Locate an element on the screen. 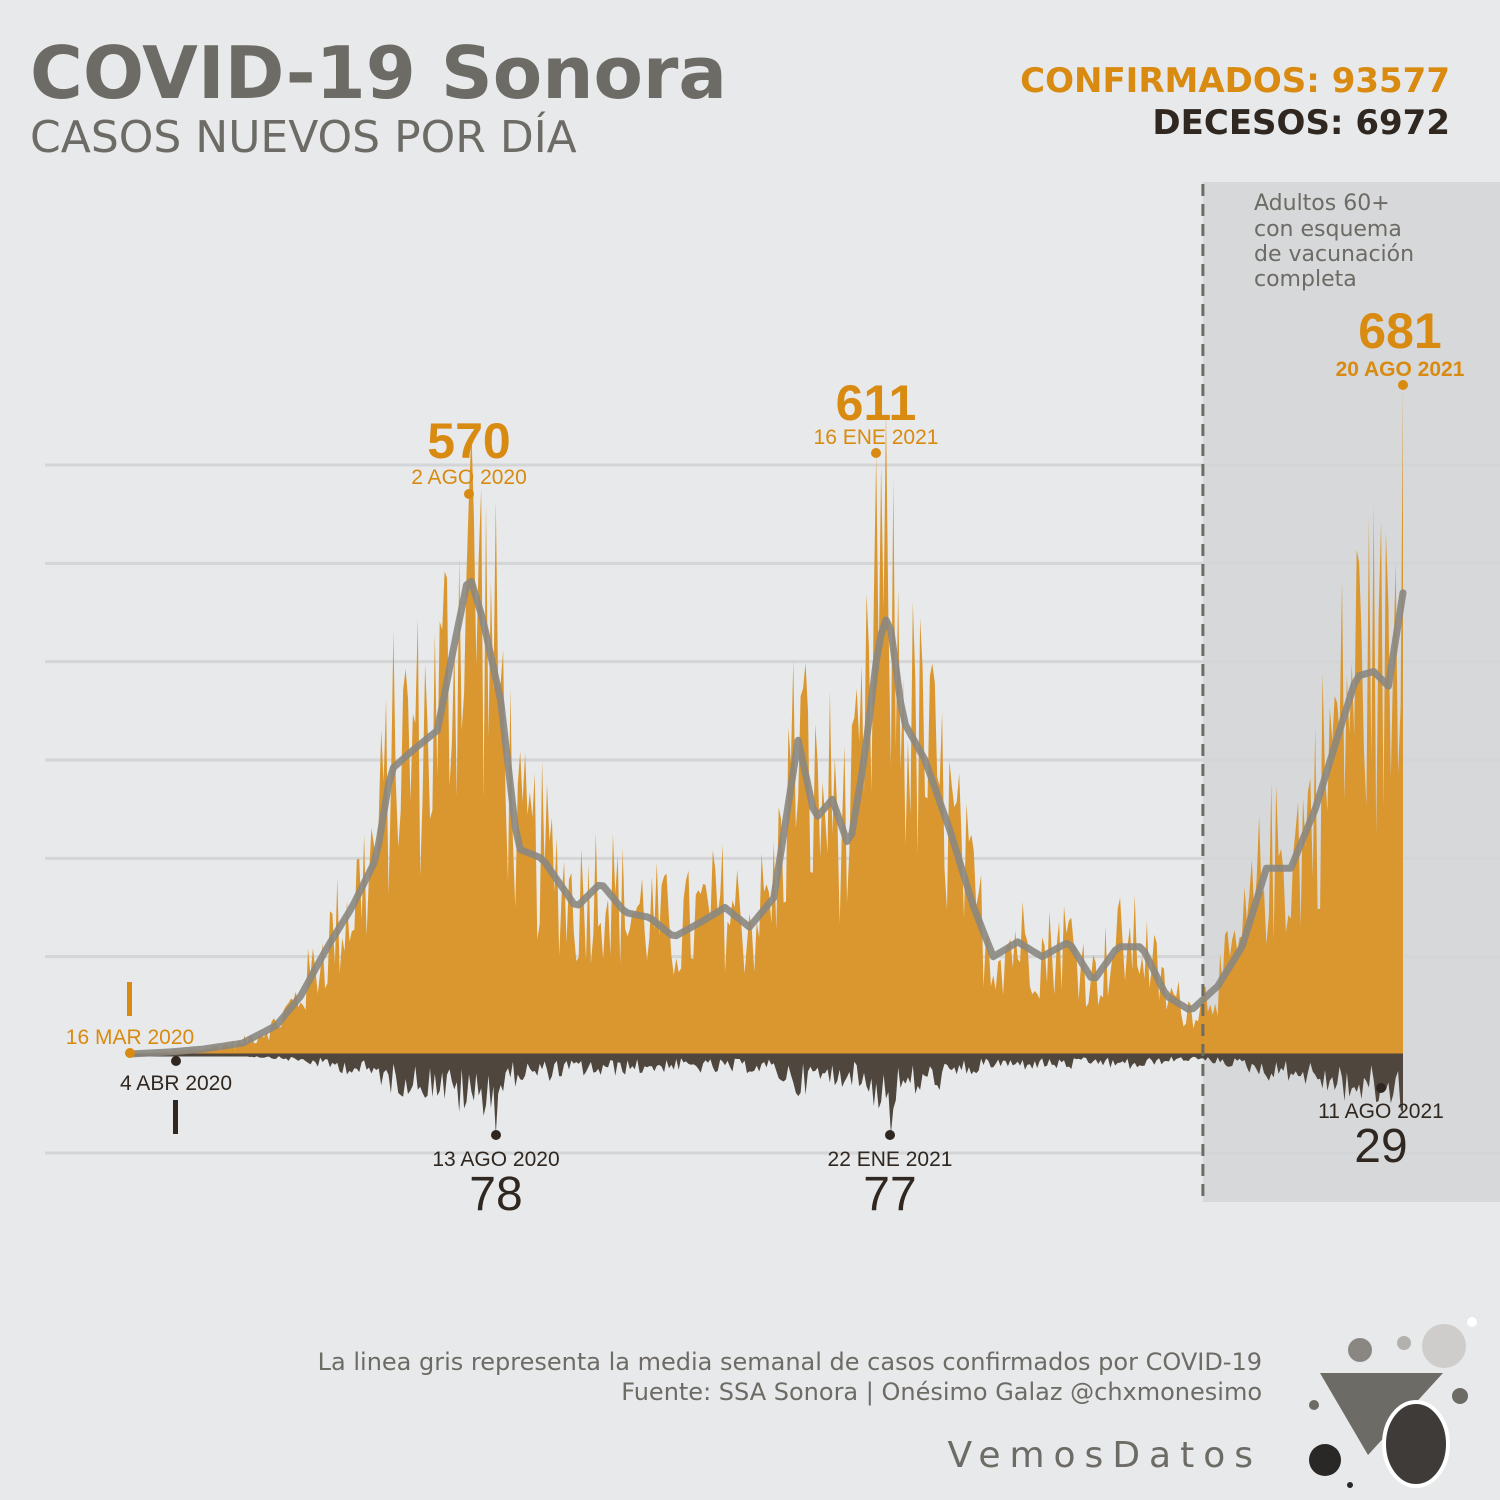 The width and height of the screenshot is (1500, 1500). vaccination-note-line-1: Adultos 60+ is located at coordinates (1322, 203).